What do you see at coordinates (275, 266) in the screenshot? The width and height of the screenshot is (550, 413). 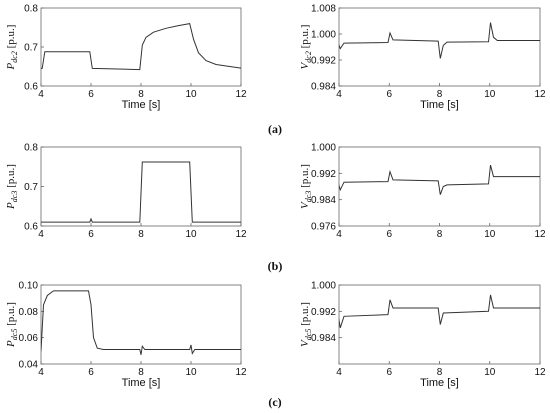 I see `caption-b: (b)` at bounding box center [275, 266].